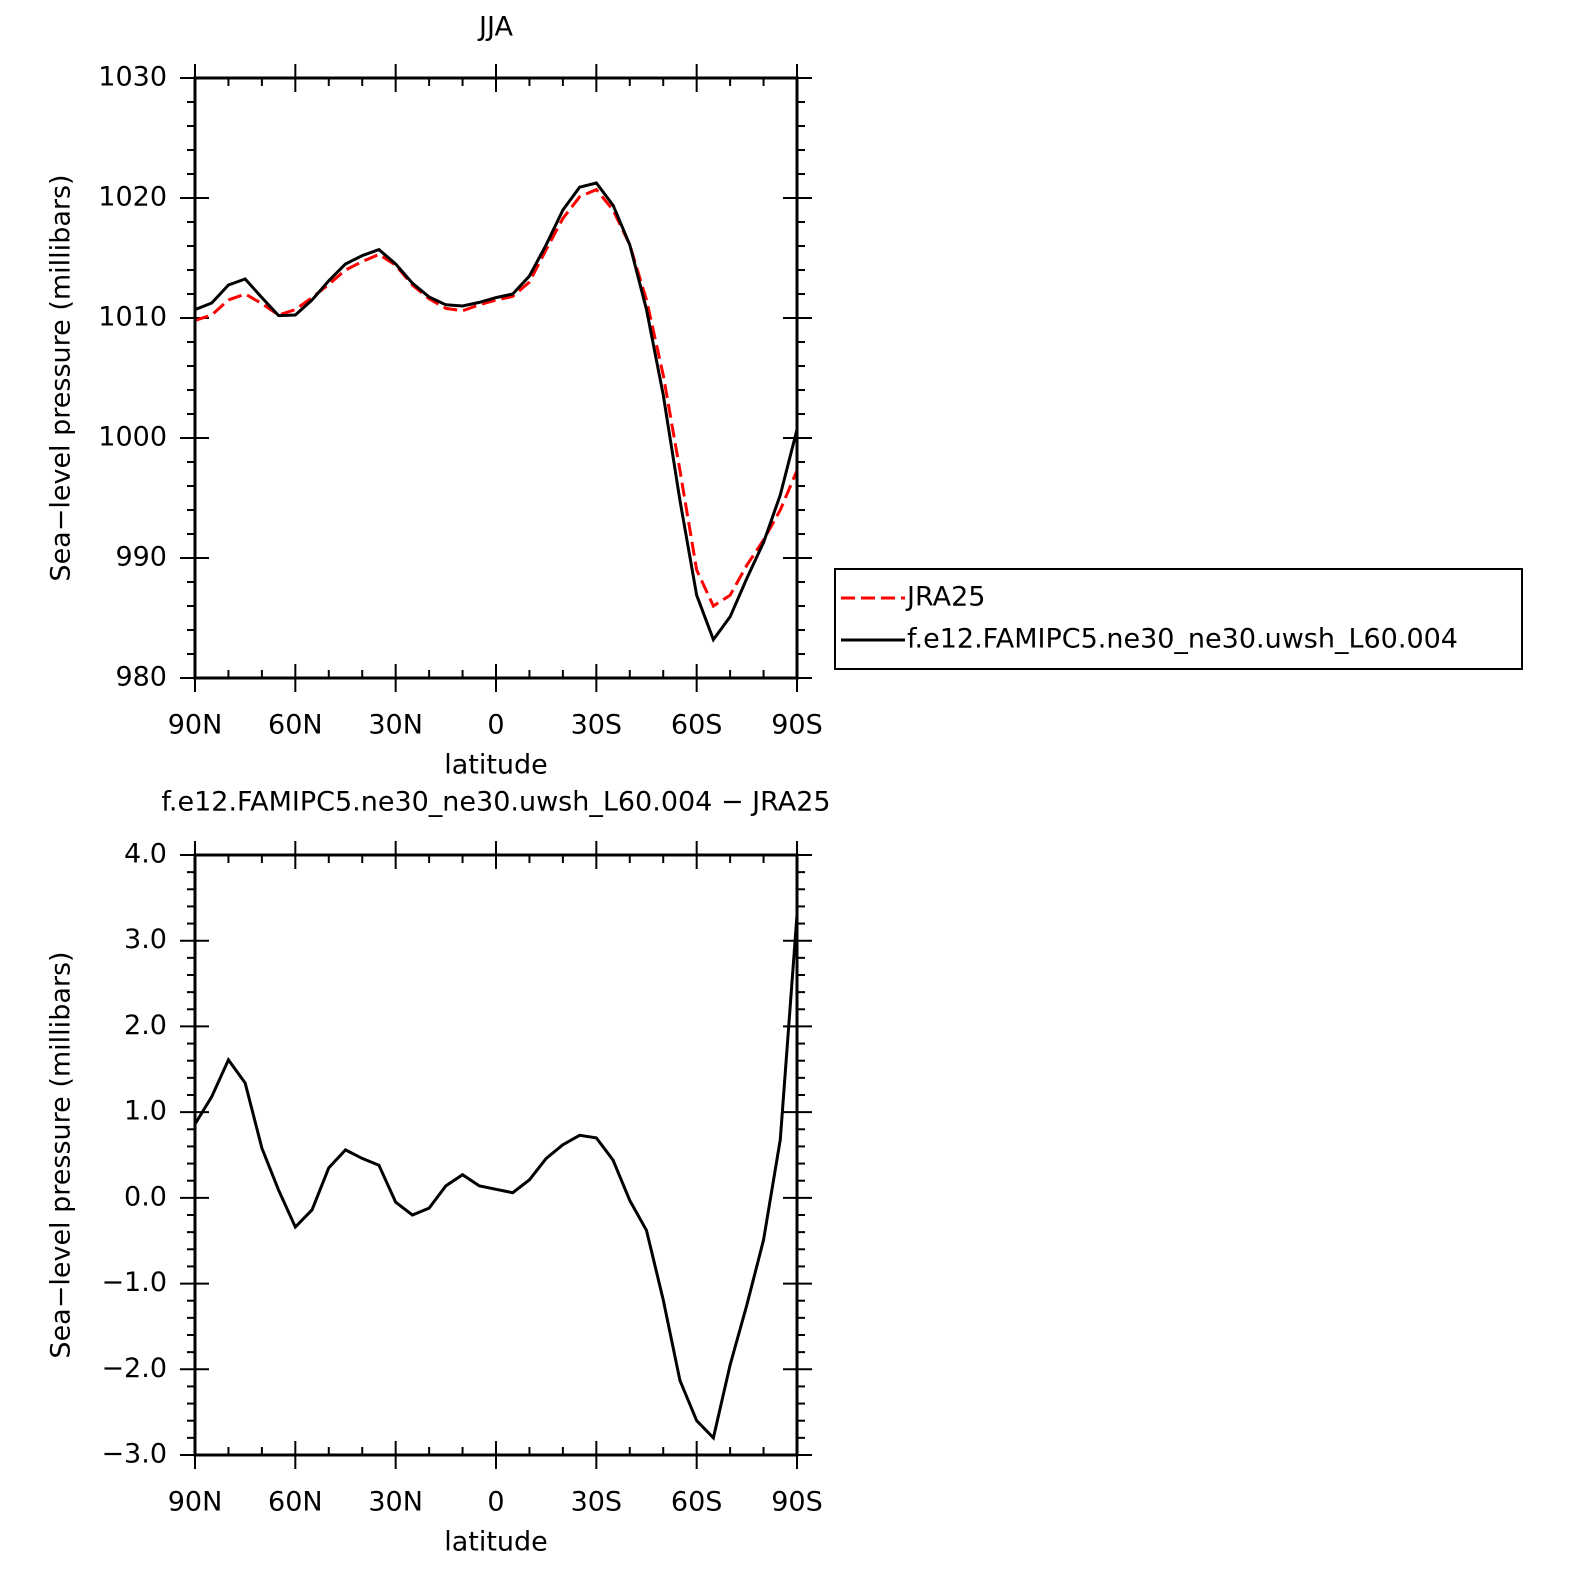 This screenshot has width=1572, height=1573. I want to click on y-tick-label: 4.0, so click(145, 854).